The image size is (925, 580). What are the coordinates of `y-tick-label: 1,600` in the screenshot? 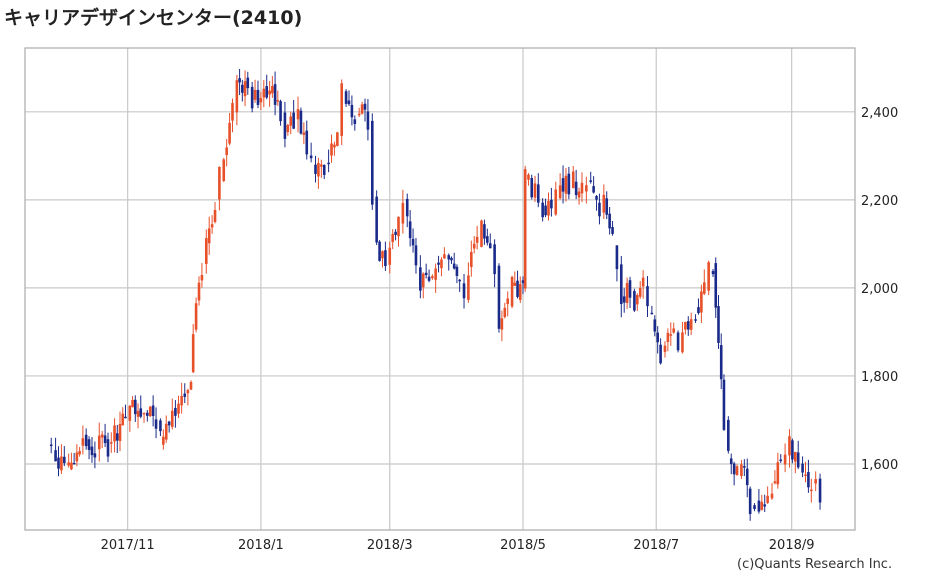 It's located at (879, 465).